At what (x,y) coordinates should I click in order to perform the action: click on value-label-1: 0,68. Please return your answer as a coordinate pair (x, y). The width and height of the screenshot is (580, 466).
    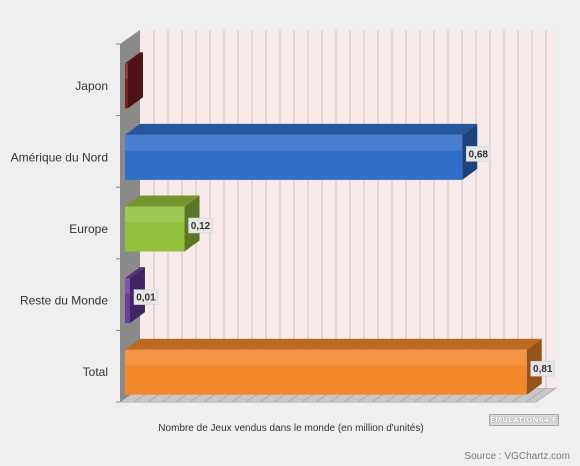
    Looking at the image, I should click on (478, 154).